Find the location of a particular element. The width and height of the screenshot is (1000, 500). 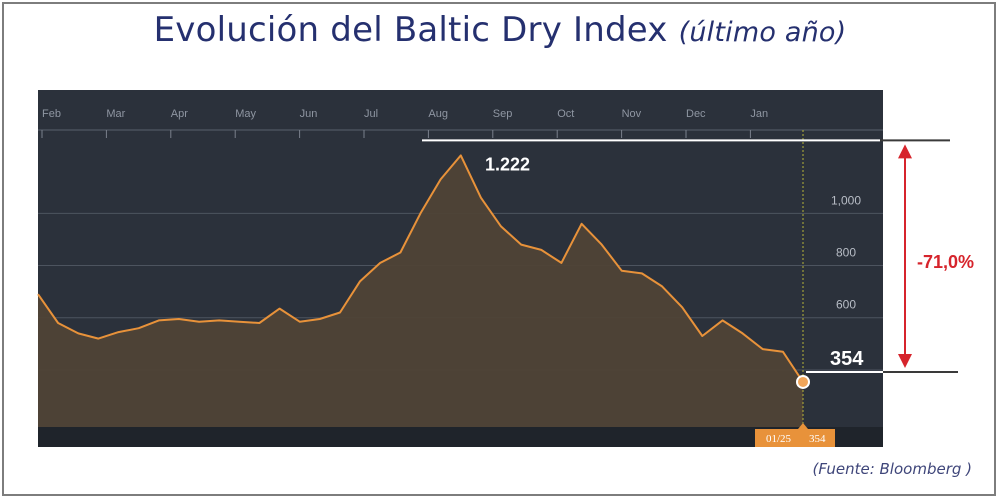

month-tick-oct: Oct is located at coordinates (565, 114).